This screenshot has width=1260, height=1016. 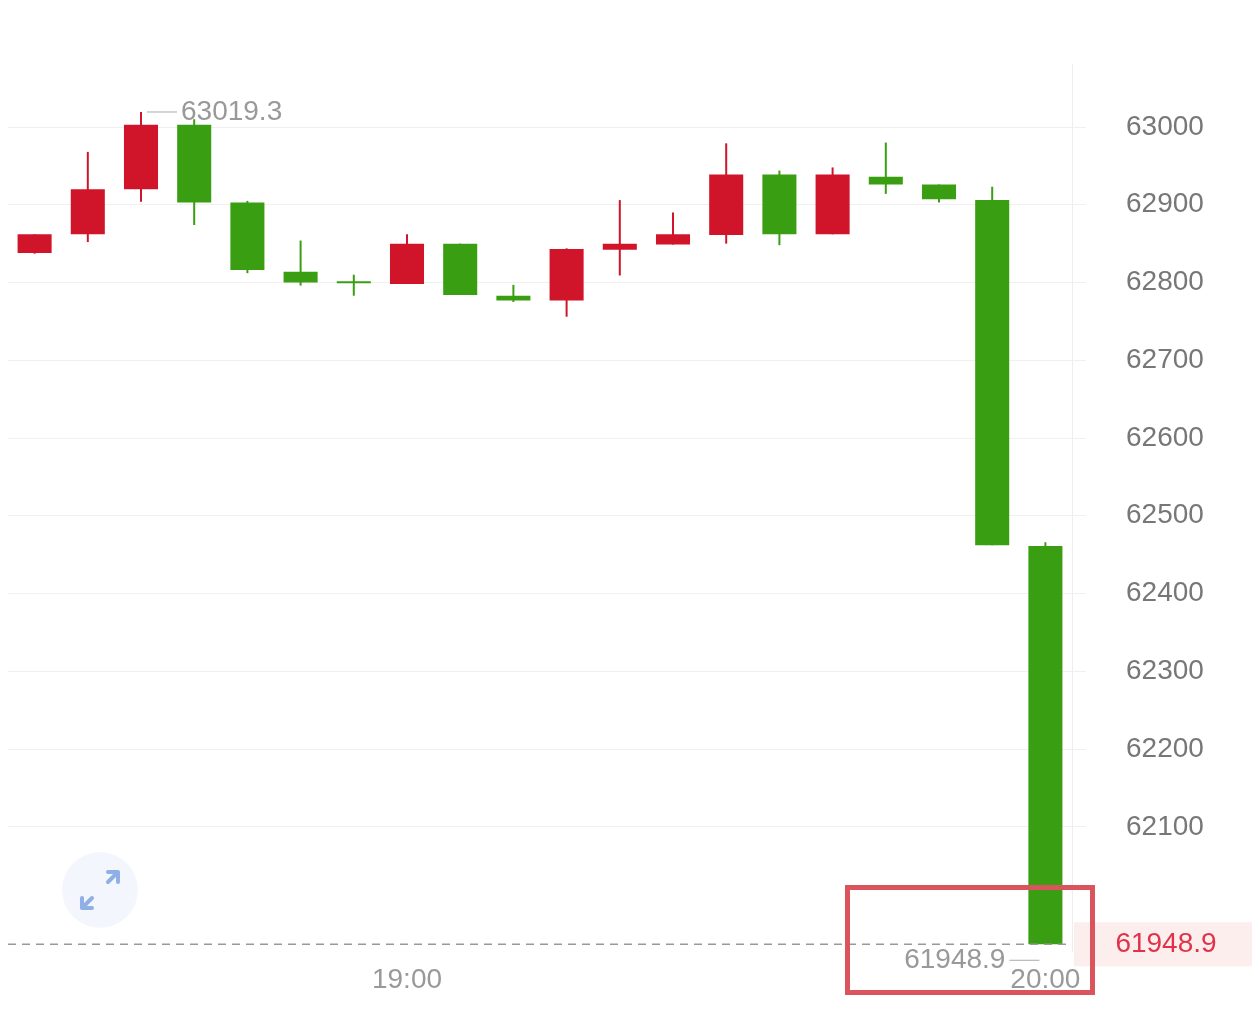 What do you see at coordinates (1165, 358) in the screenshot?
I see `y-tick-label: 62700` at bounding box center [1165, 358].